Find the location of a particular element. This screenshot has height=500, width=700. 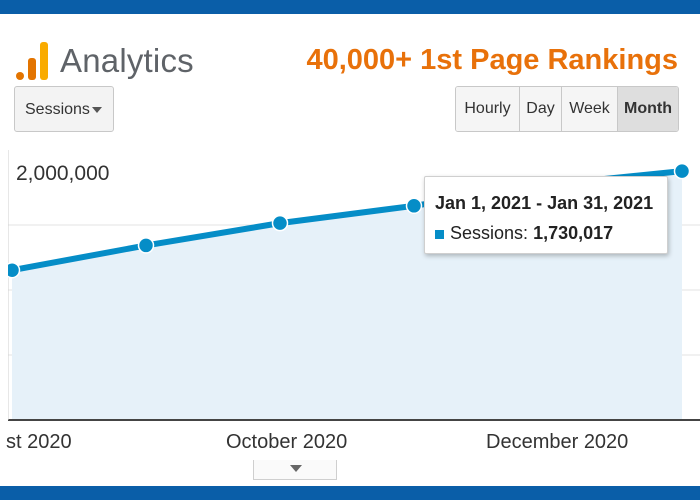

granularity-month-button: Month is located at coordinates (648, 109).